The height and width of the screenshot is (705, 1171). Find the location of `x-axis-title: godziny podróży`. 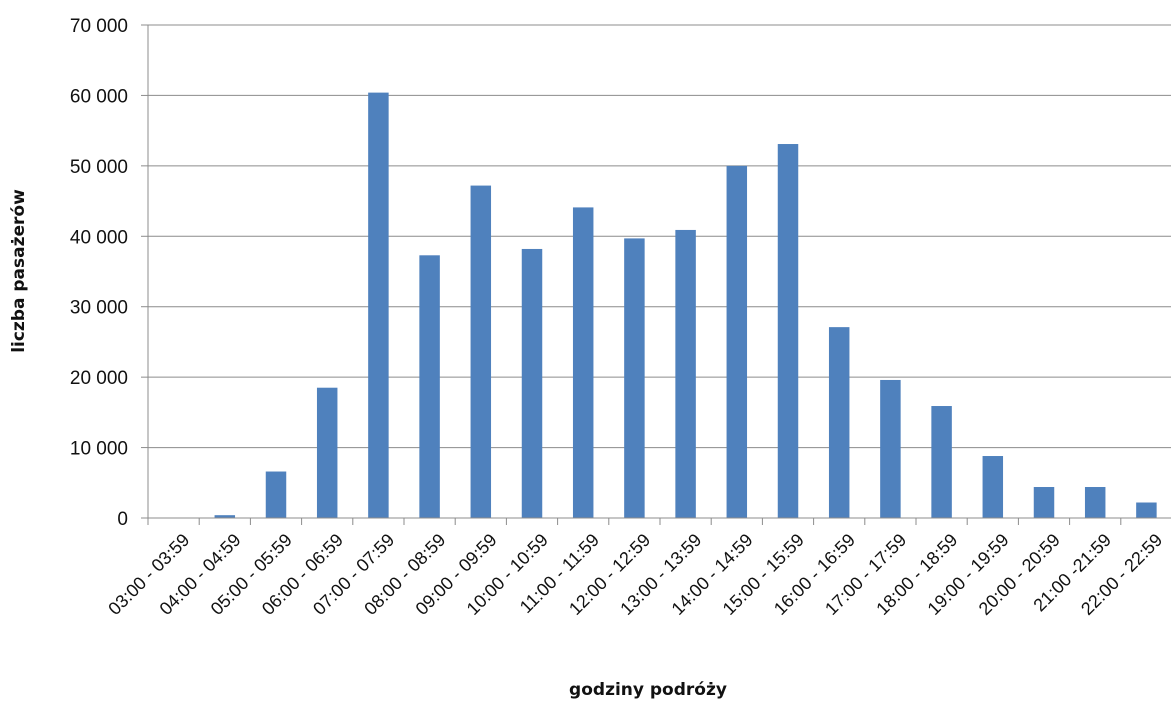

x-axis-title: godziny podróży is located at coordinates (648, 690).